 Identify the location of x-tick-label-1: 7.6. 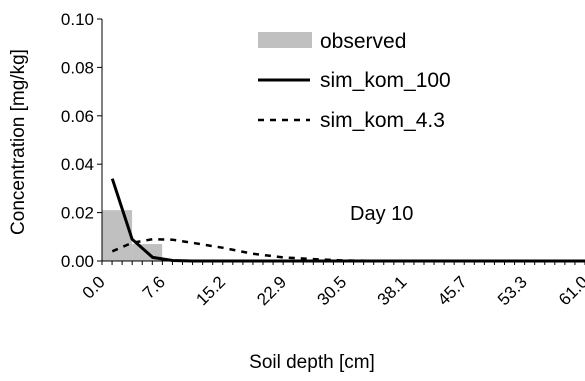
(154, 287).